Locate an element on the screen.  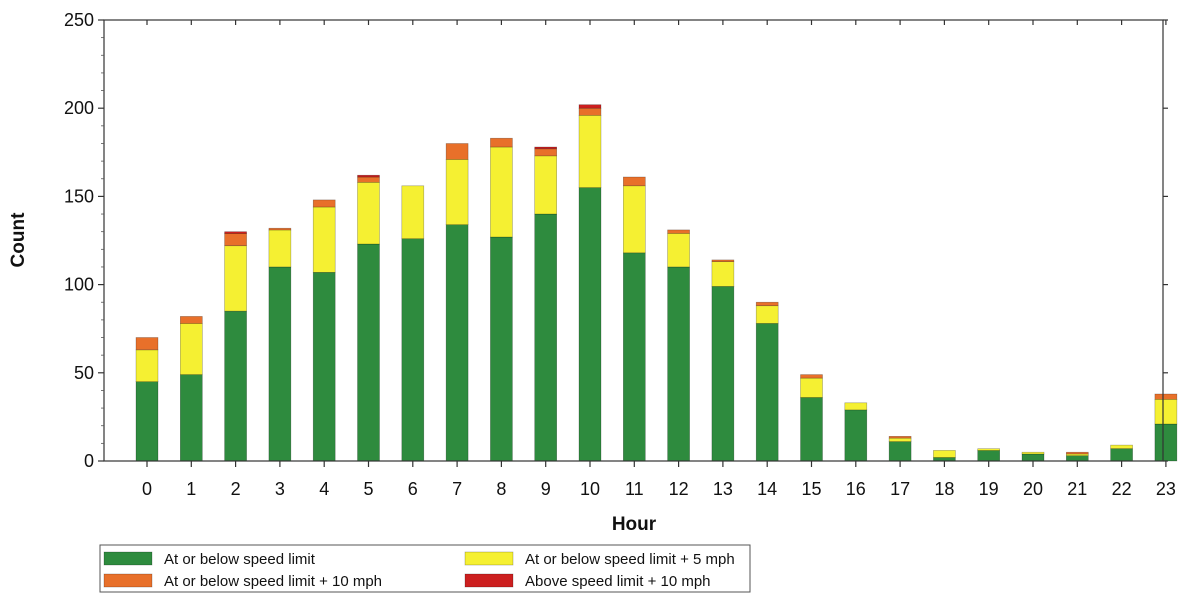
bar-segment-5-s2 is located at coordinates (368, 179).